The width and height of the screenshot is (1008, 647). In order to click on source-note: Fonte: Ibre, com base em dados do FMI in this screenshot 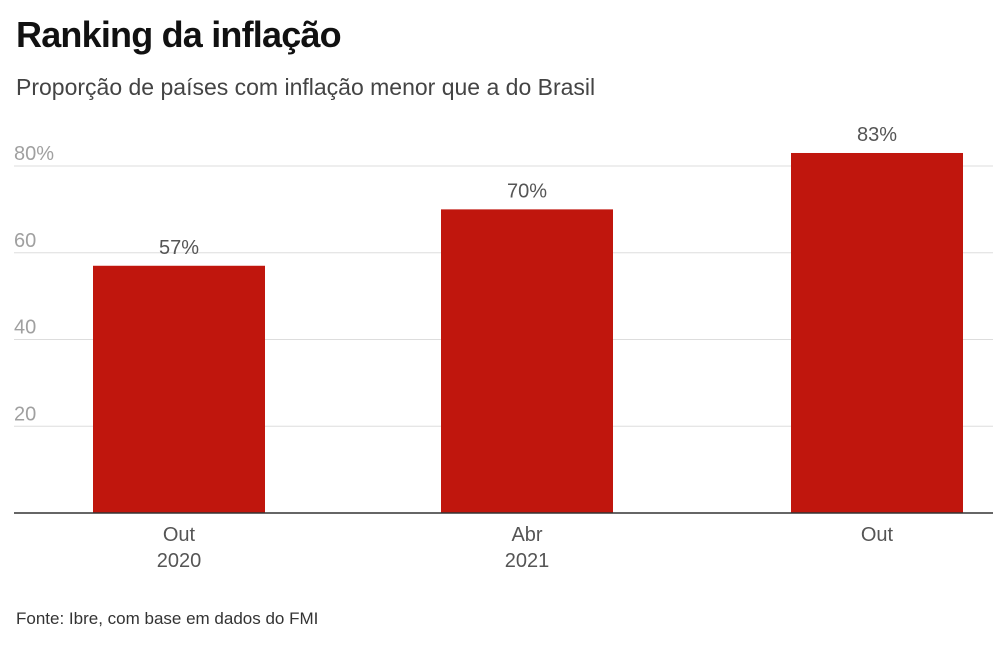, I will do `click(167, 618)`.